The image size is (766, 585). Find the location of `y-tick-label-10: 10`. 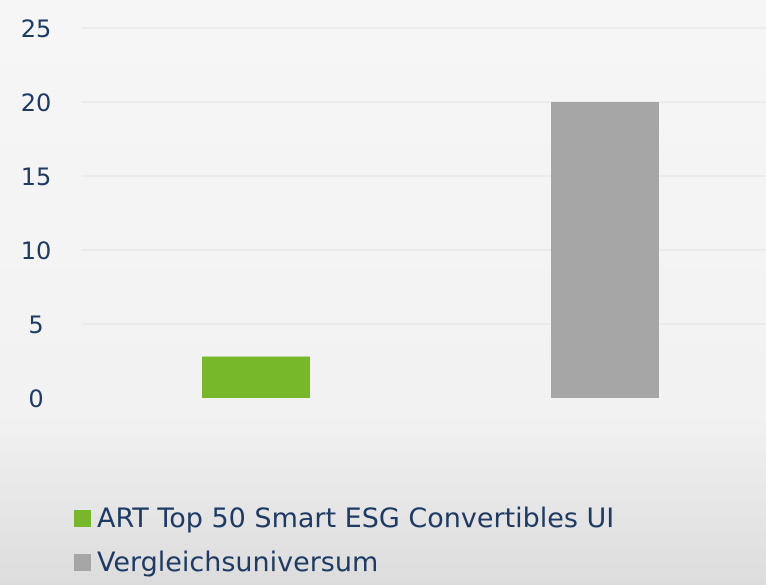

y-tick-label-10: 10 is located at coordinates (36, 251).